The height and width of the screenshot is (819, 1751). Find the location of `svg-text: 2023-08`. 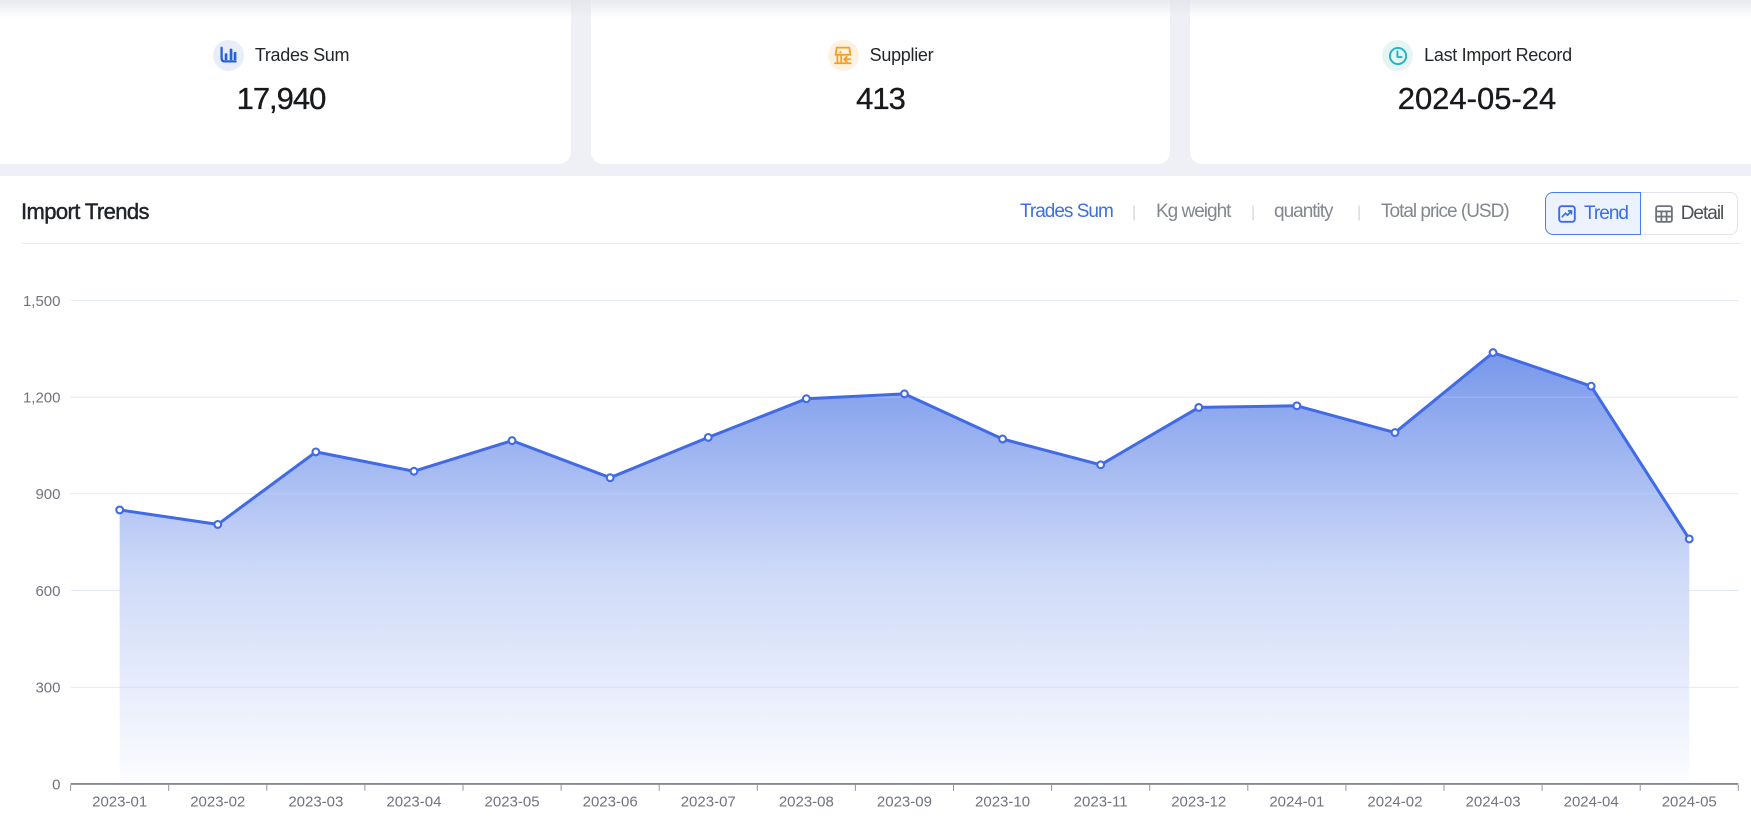

svg-text: 2023-08 is located at coordinates (806, 801).